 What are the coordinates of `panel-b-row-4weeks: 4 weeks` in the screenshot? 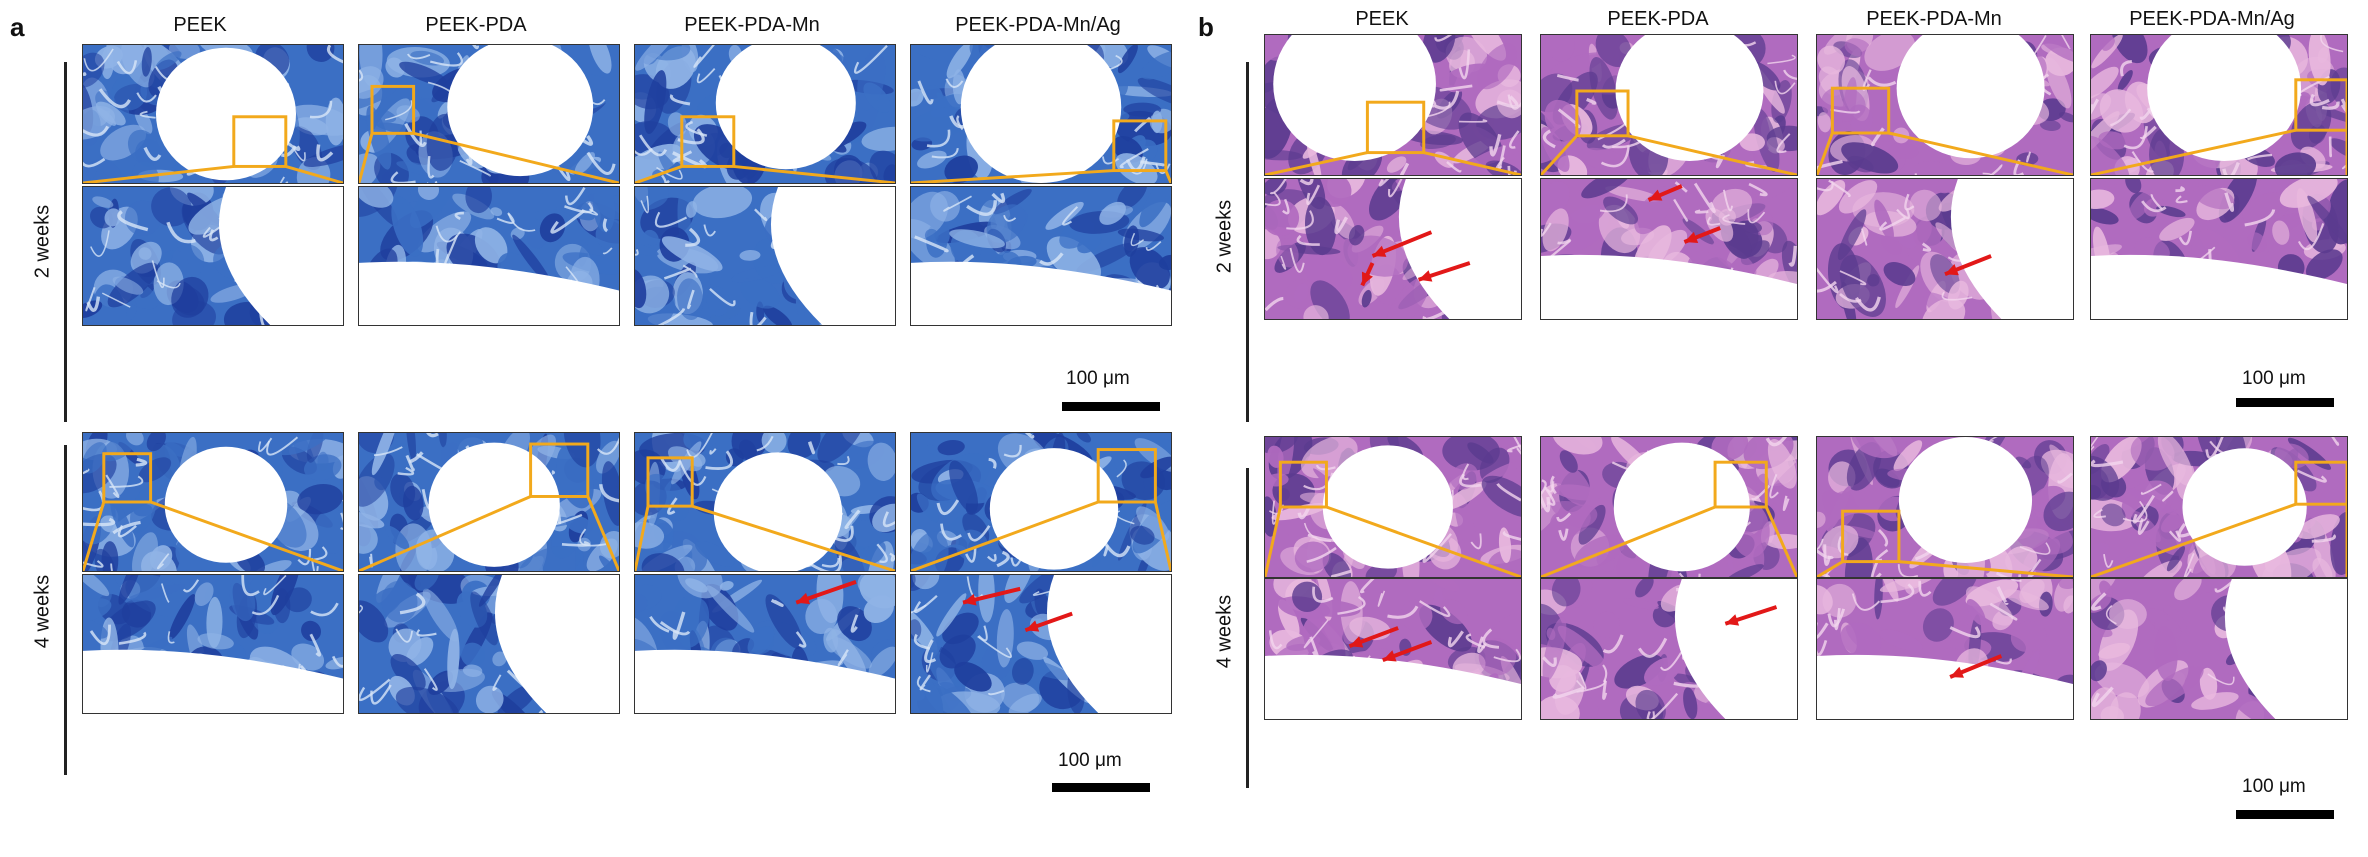 It's located at (1224, 631).